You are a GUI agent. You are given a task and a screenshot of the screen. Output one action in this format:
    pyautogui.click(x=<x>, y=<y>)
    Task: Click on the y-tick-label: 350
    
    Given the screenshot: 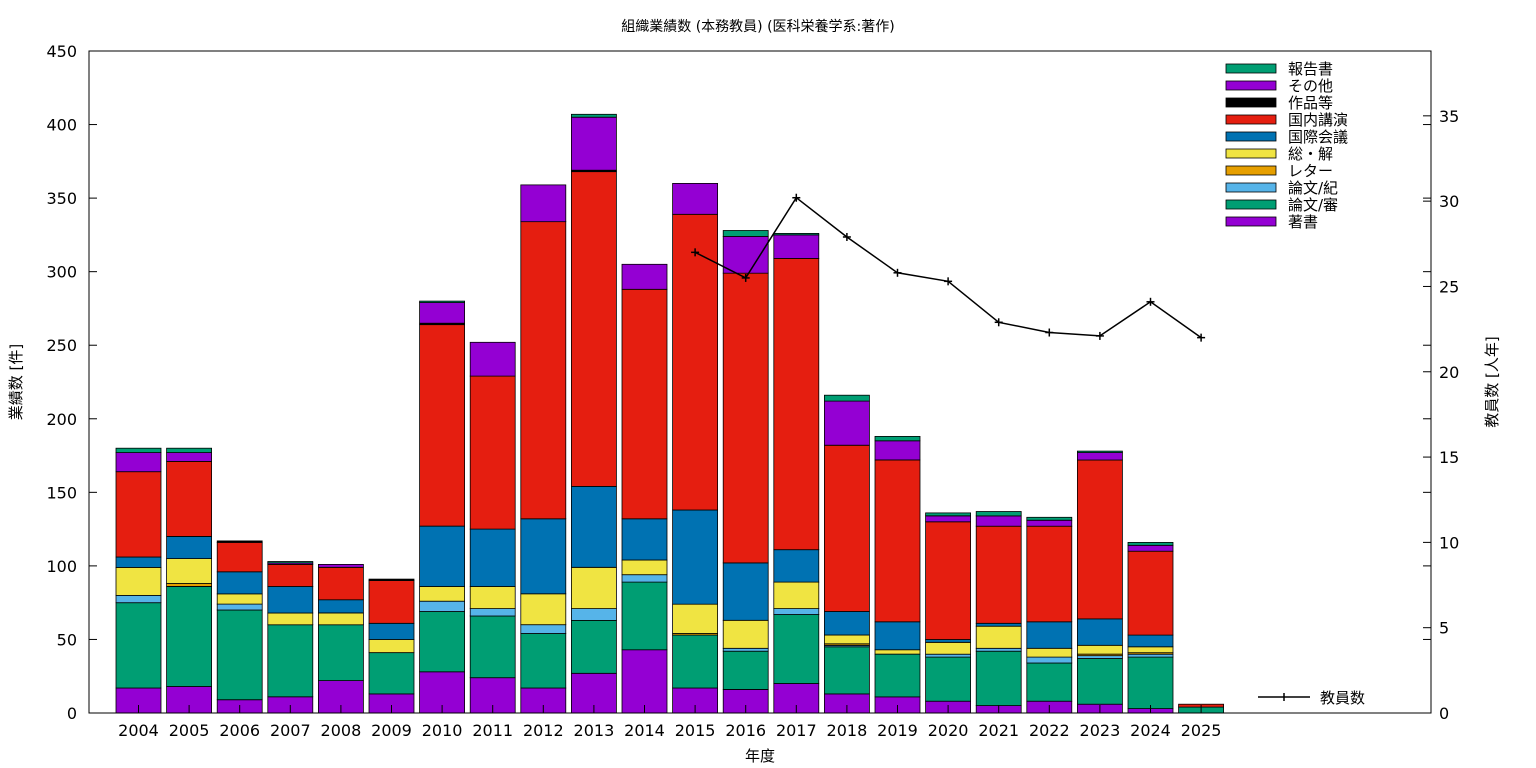 What is the action you would take?
    pyautogui.click(x=61, y=198)
    